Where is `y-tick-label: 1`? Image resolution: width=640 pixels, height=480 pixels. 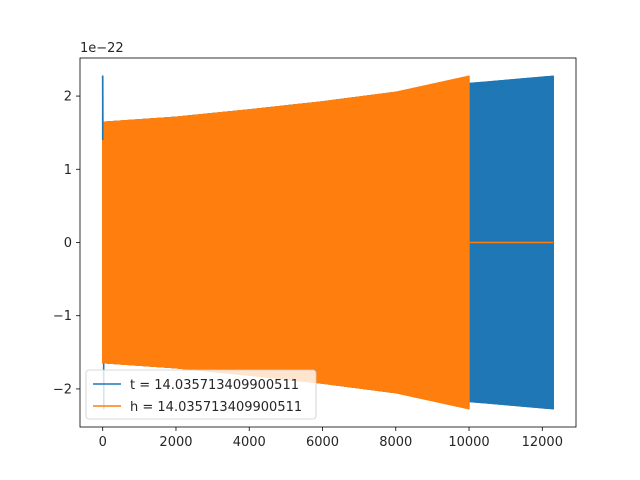
y-tick-label: 1 is located at coordinates (68, 170).